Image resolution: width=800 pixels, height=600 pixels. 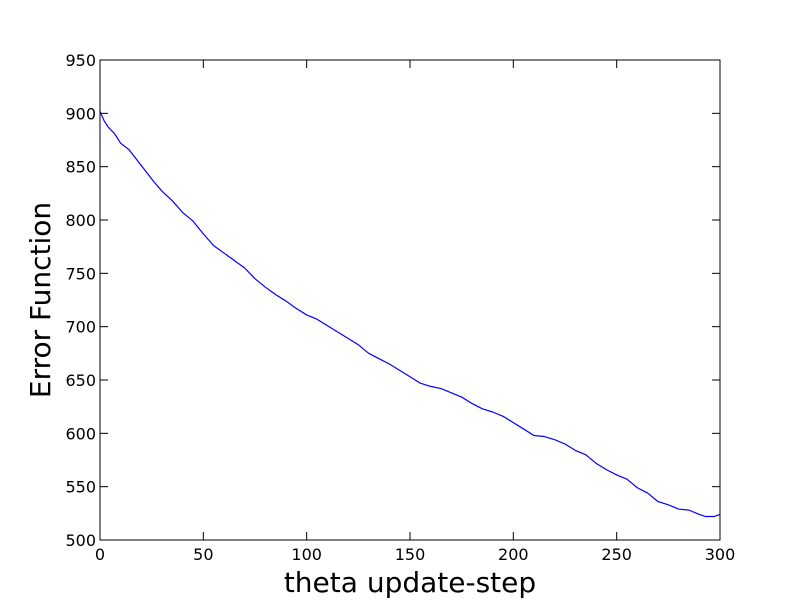 What do you see at coordinates (616, 554) in the screenshot?
I see `x-tick-label: 250` at bounding box center [616, 554].